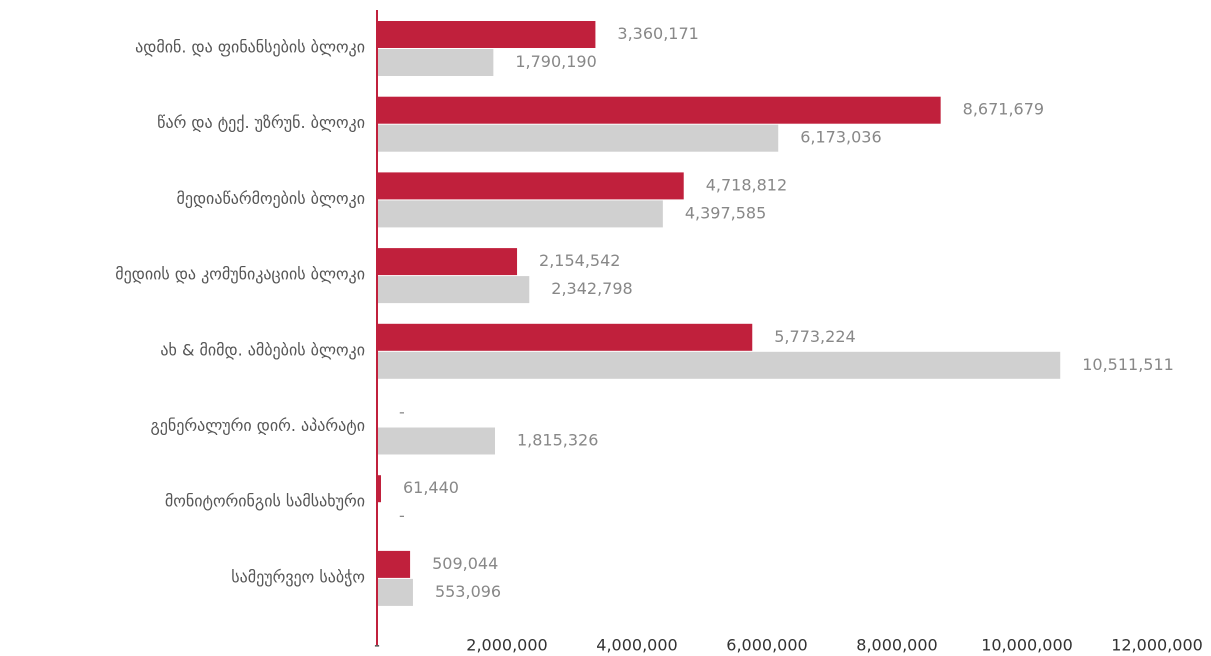 Image resolution: width=1211 pixels, height=656 pixels. I want to click on category-label: მედიაწარმოების ბლოკი, so click(270, 198).